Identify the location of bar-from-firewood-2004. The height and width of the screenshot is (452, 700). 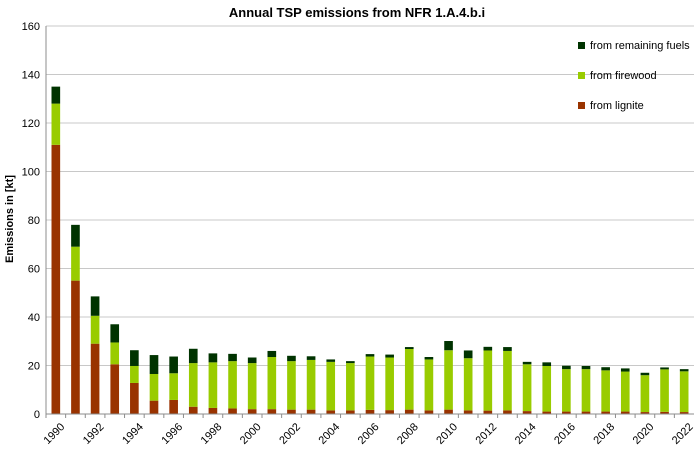
(331, 386).